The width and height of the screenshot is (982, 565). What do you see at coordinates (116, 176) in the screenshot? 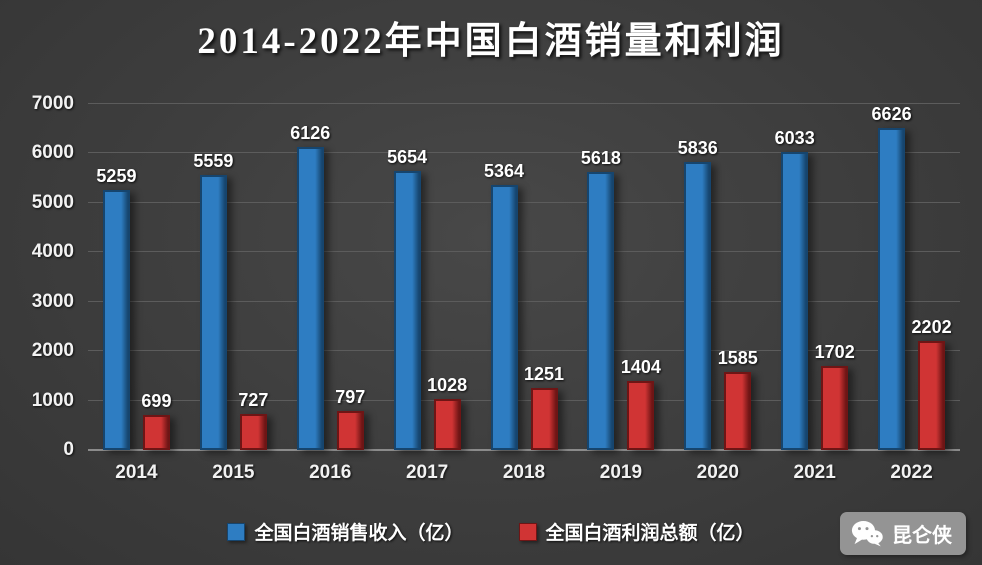
I see `bar-value-label: 5259` at bounding box center [116, 176].